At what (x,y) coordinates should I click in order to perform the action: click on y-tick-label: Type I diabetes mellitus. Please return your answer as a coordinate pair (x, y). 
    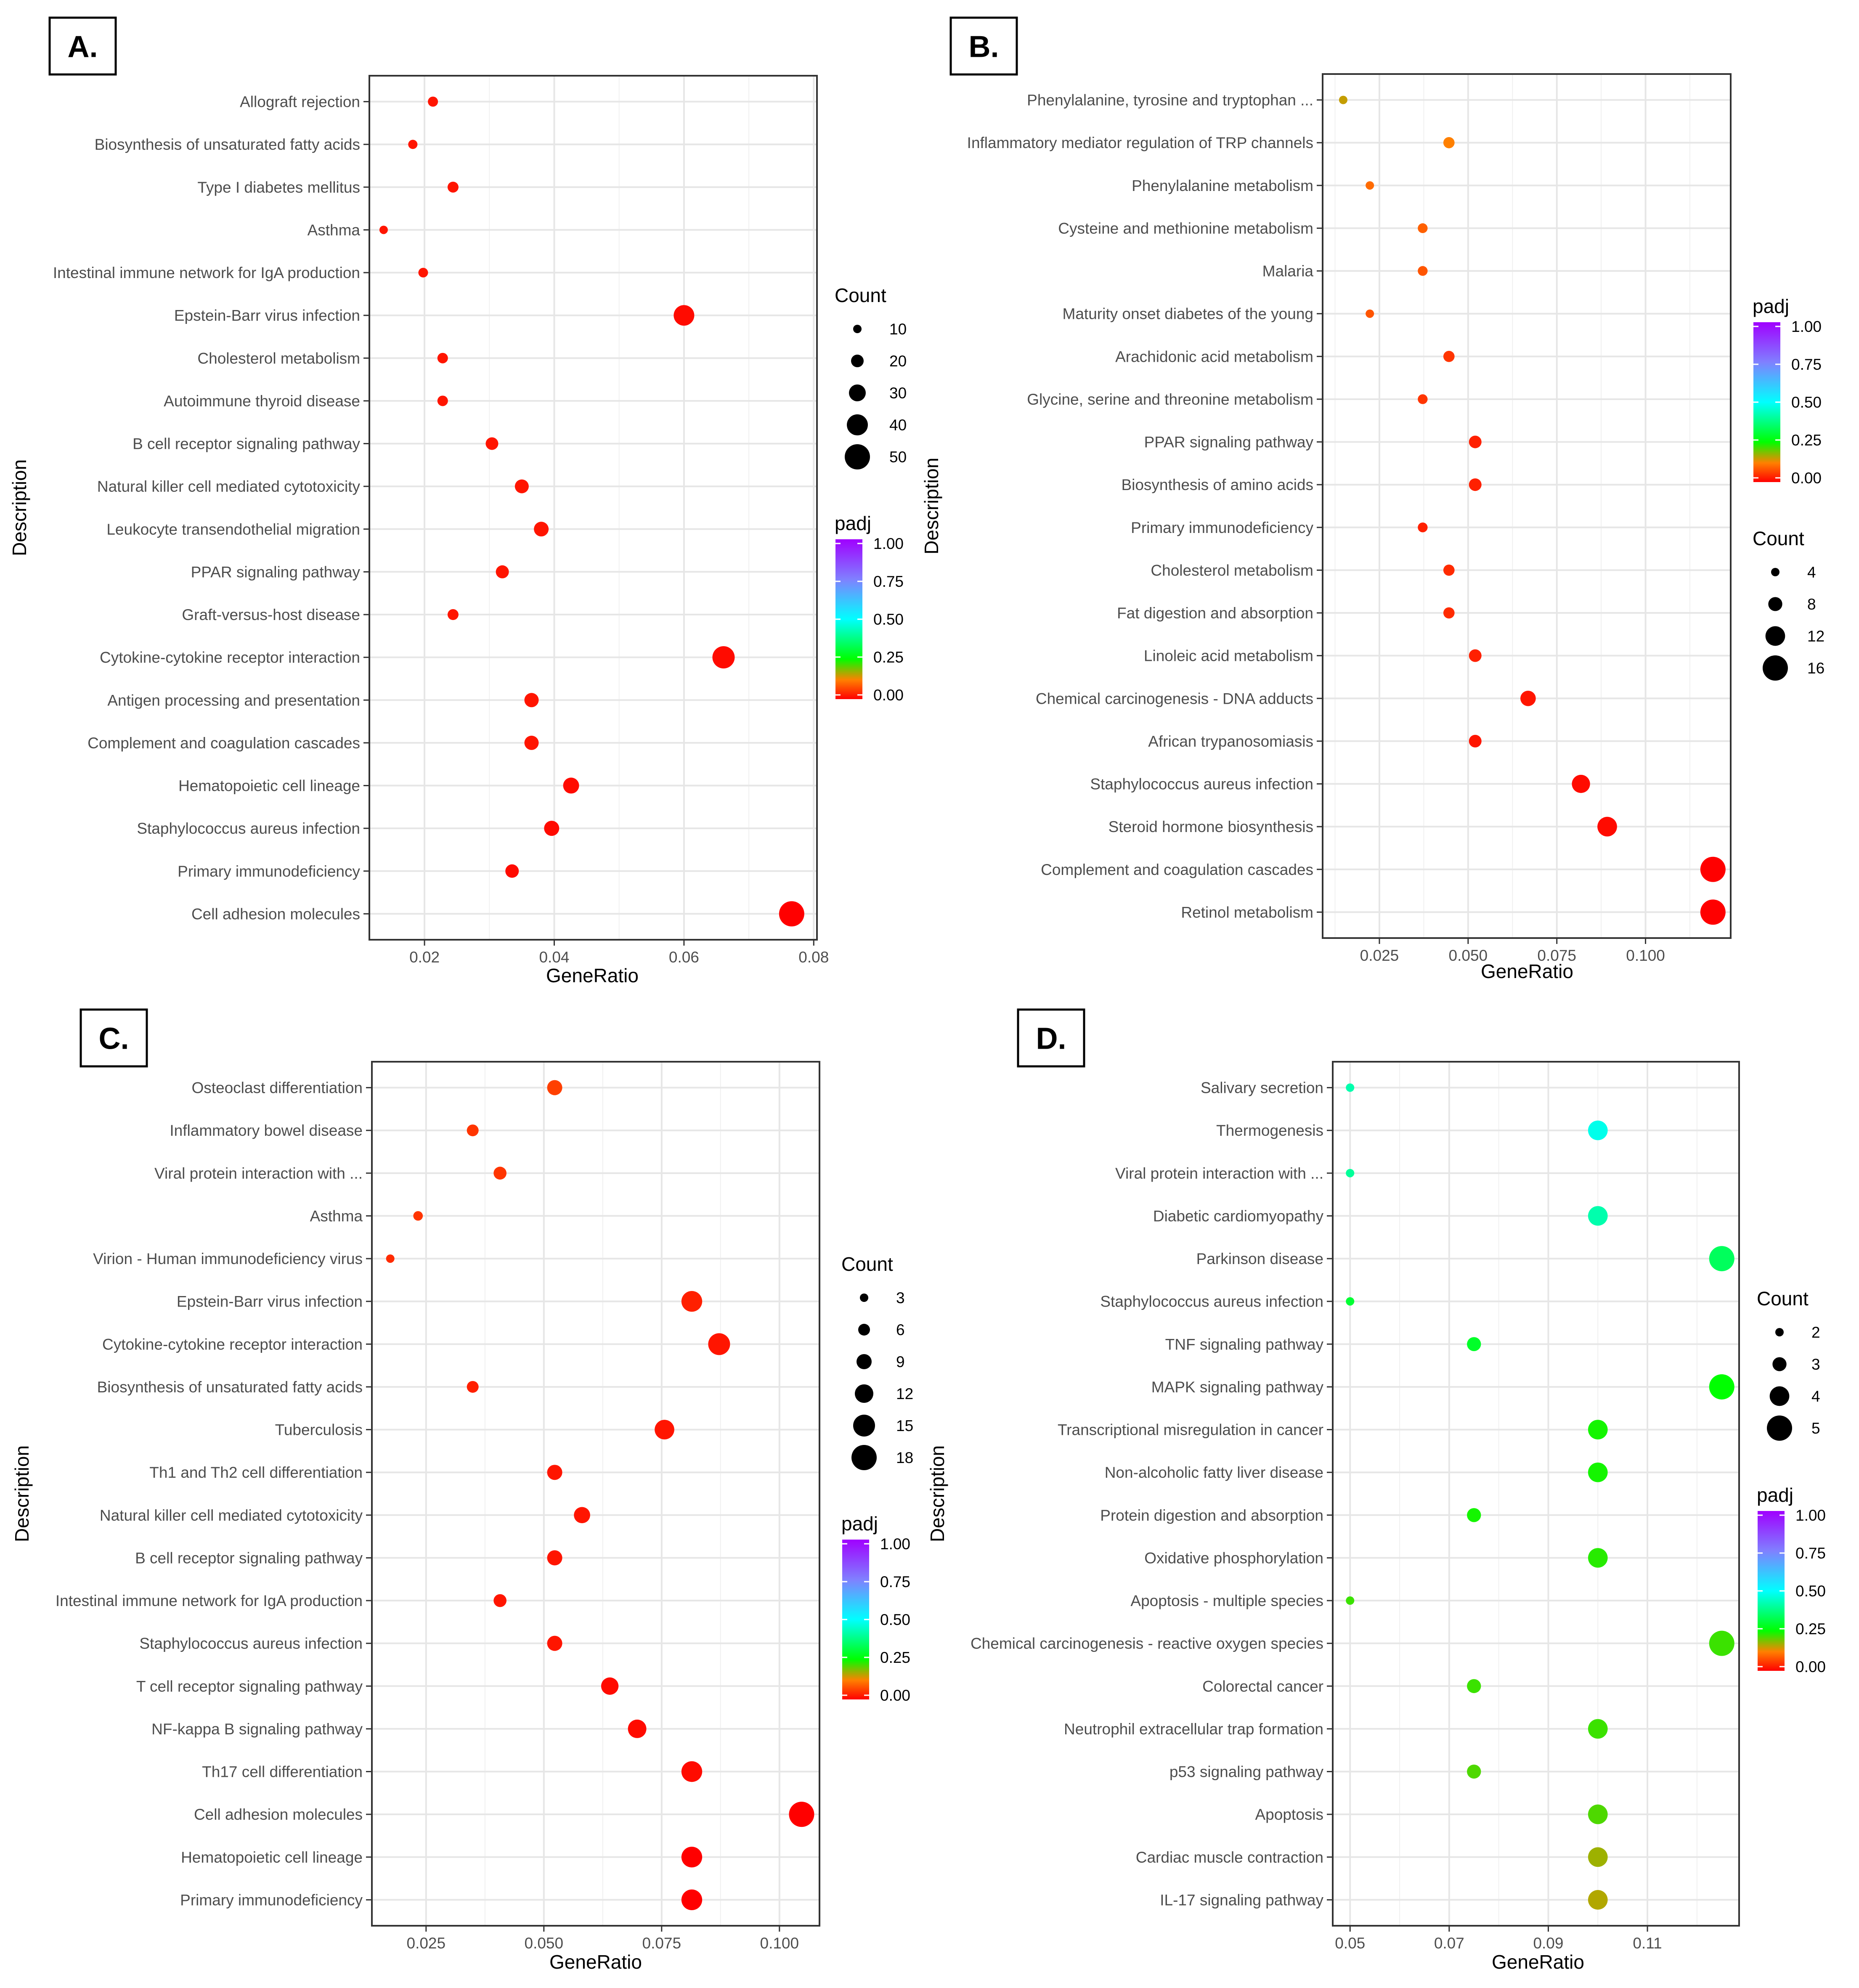
    Looking at the image, I should click on (279, 187).